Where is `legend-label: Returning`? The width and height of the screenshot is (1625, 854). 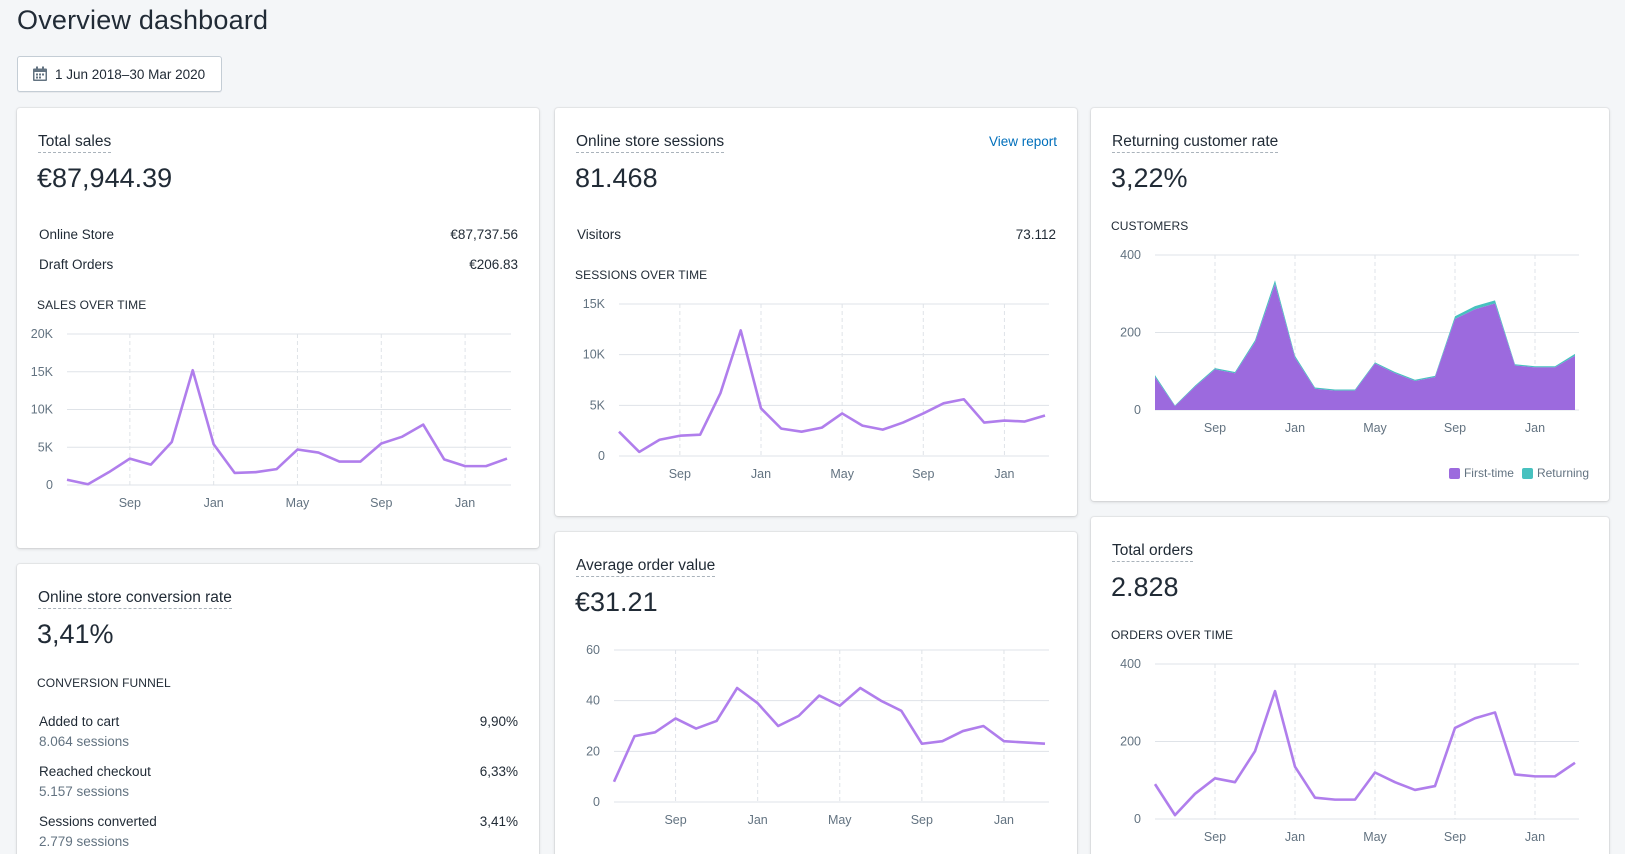
legend-label: Returning is located at coordinates (1562, 473).